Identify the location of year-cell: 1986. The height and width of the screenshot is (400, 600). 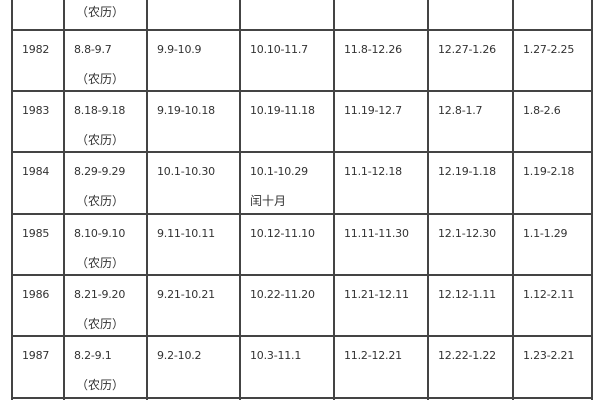
(36, 294).